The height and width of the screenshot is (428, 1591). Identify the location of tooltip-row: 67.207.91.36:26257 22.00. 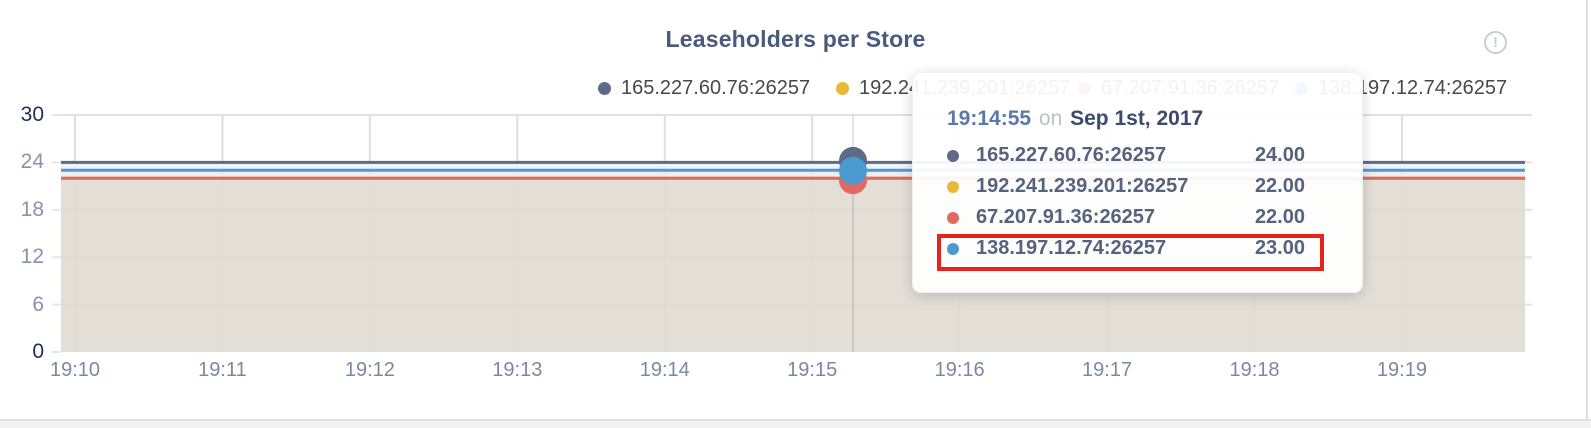
(1126, 217).